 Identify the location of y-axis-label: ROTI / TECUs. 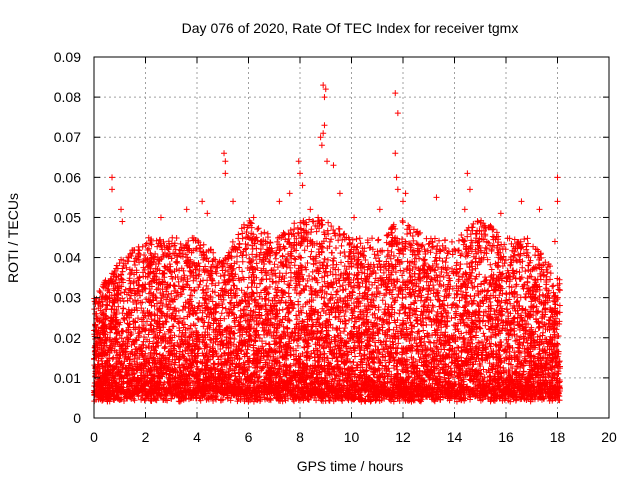
(13, 238).